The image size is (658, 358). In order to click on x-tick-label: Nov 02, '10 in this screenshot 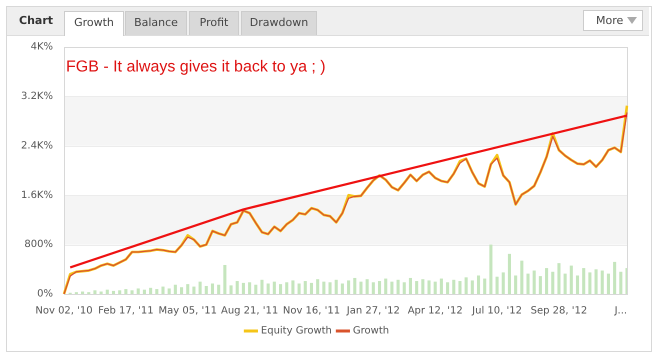, I will do `click(64, 311)`.